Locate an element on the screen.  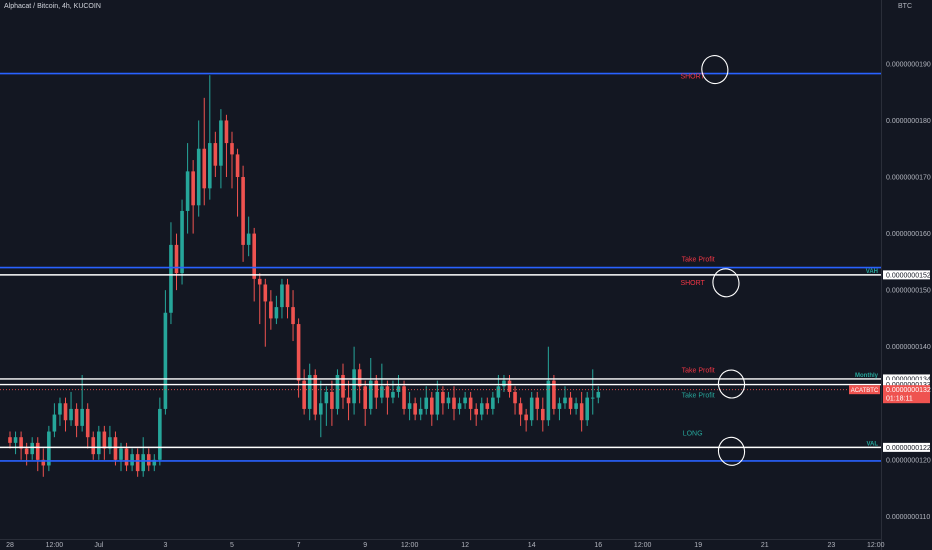
x-tick-label: 28 is located at coordinates (10, 545).